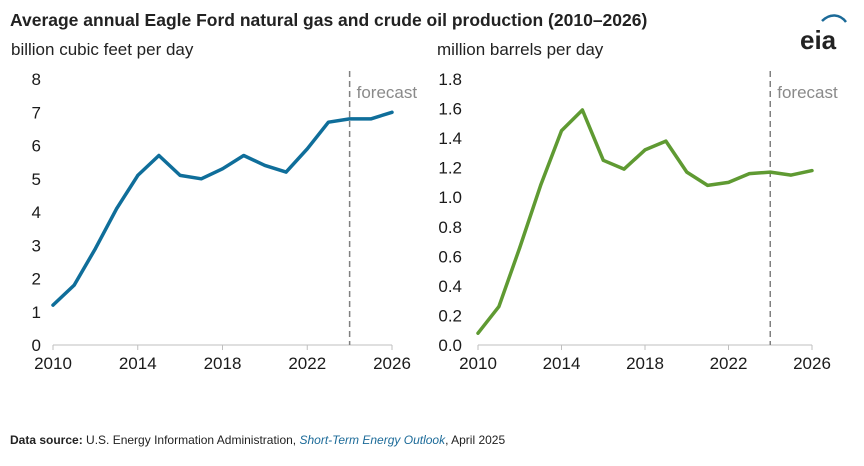 This screenshot has width=864, height=466. What do you see at coordinates (450, 345) in the screenshot?
I see `y-tick-label: 0.0` at bounding box center [450, 345].